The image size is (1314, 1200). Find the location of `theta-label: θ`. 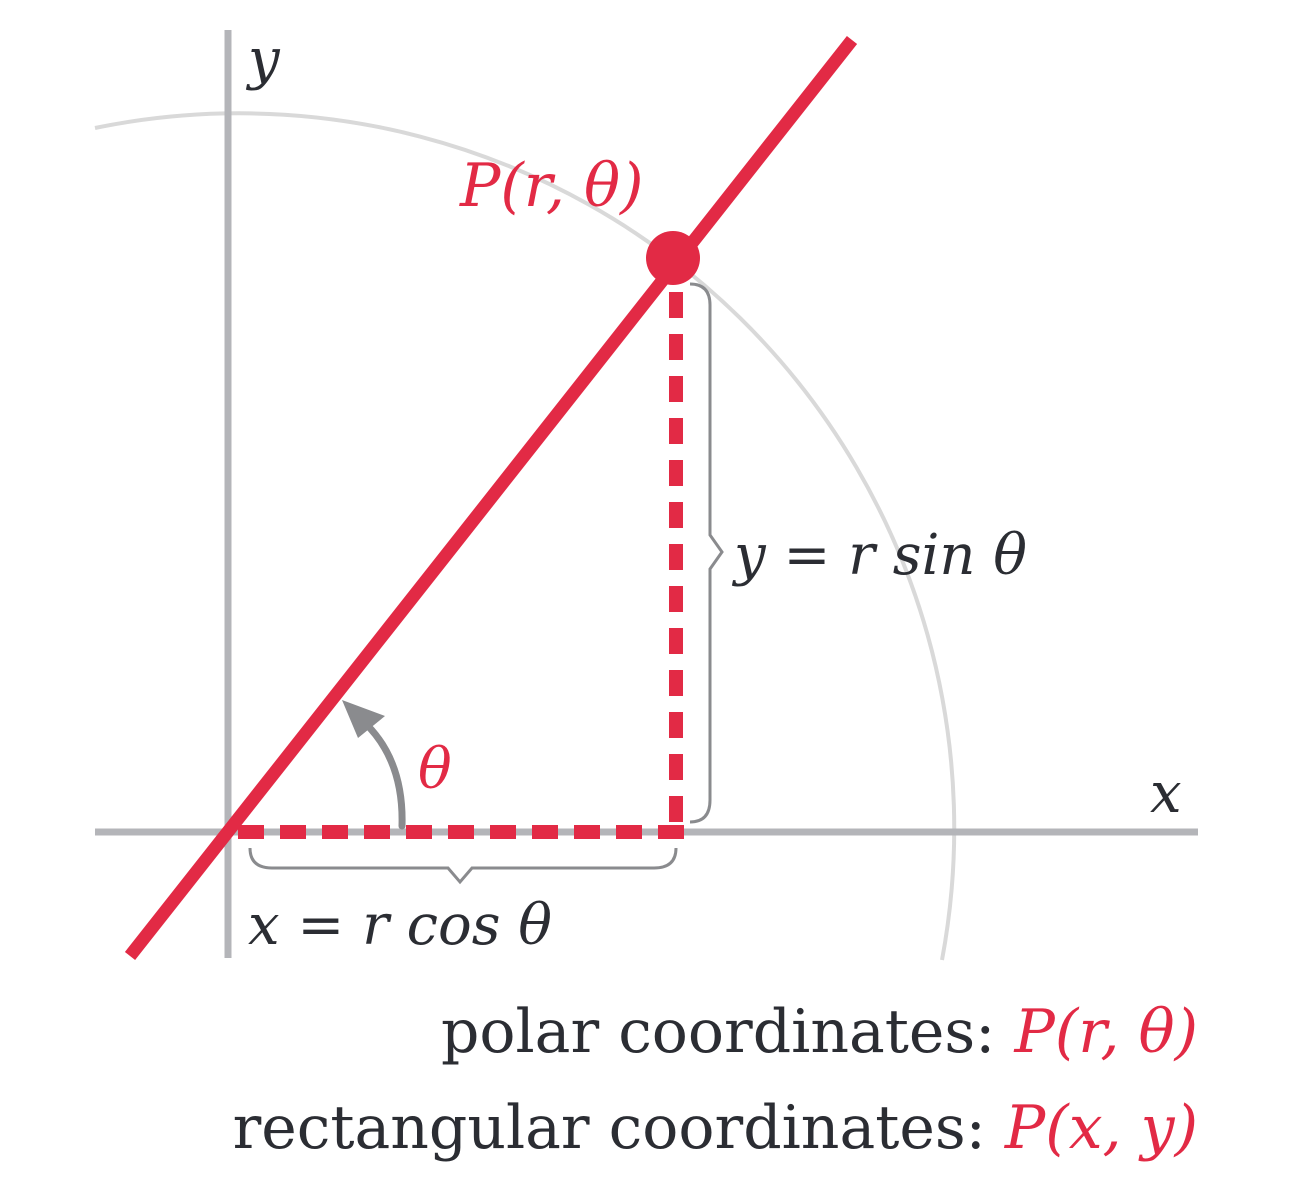

theta-label: θ is located at coordinates (435, 769).